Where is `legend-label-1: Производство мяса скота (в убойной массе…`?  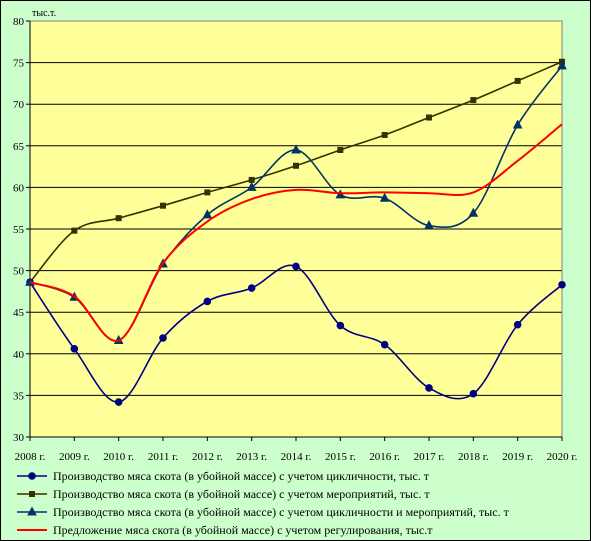 legend-label-1: Производство мяса скота (в убойной массе… is located at coordinates (241, 476).